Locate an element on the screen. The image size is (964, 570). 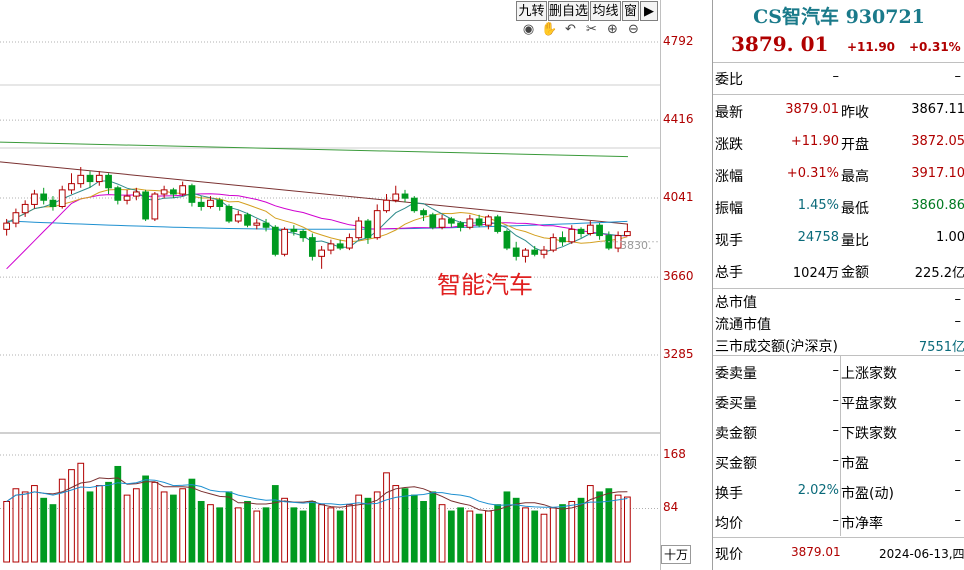
jiuzhuan-button: 九转 is located at coordinates (531, 11).